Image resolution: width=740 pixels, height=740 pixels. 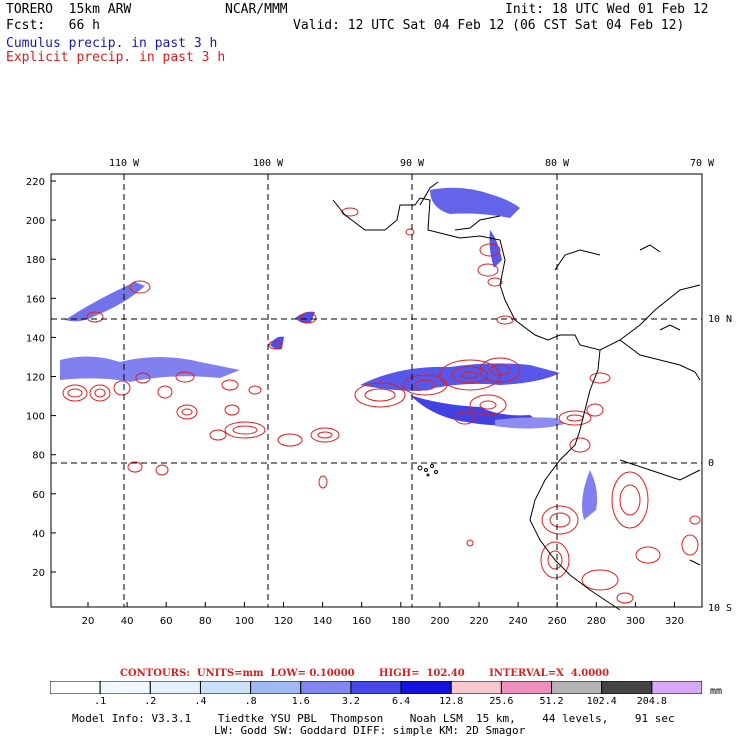 I want to click on grid-y-label: 20, so click(x=38, y=573).